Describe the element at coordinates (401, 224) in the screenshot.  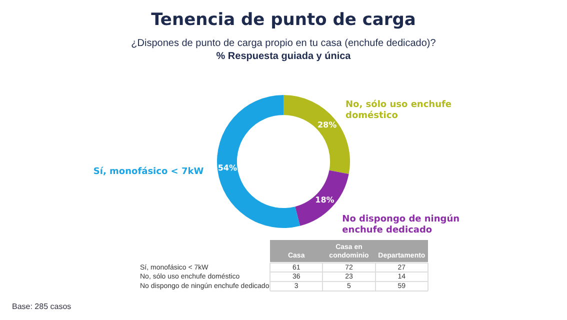
I see `slice-label: No dispongo de ningún enchufe dedicado` at that location.